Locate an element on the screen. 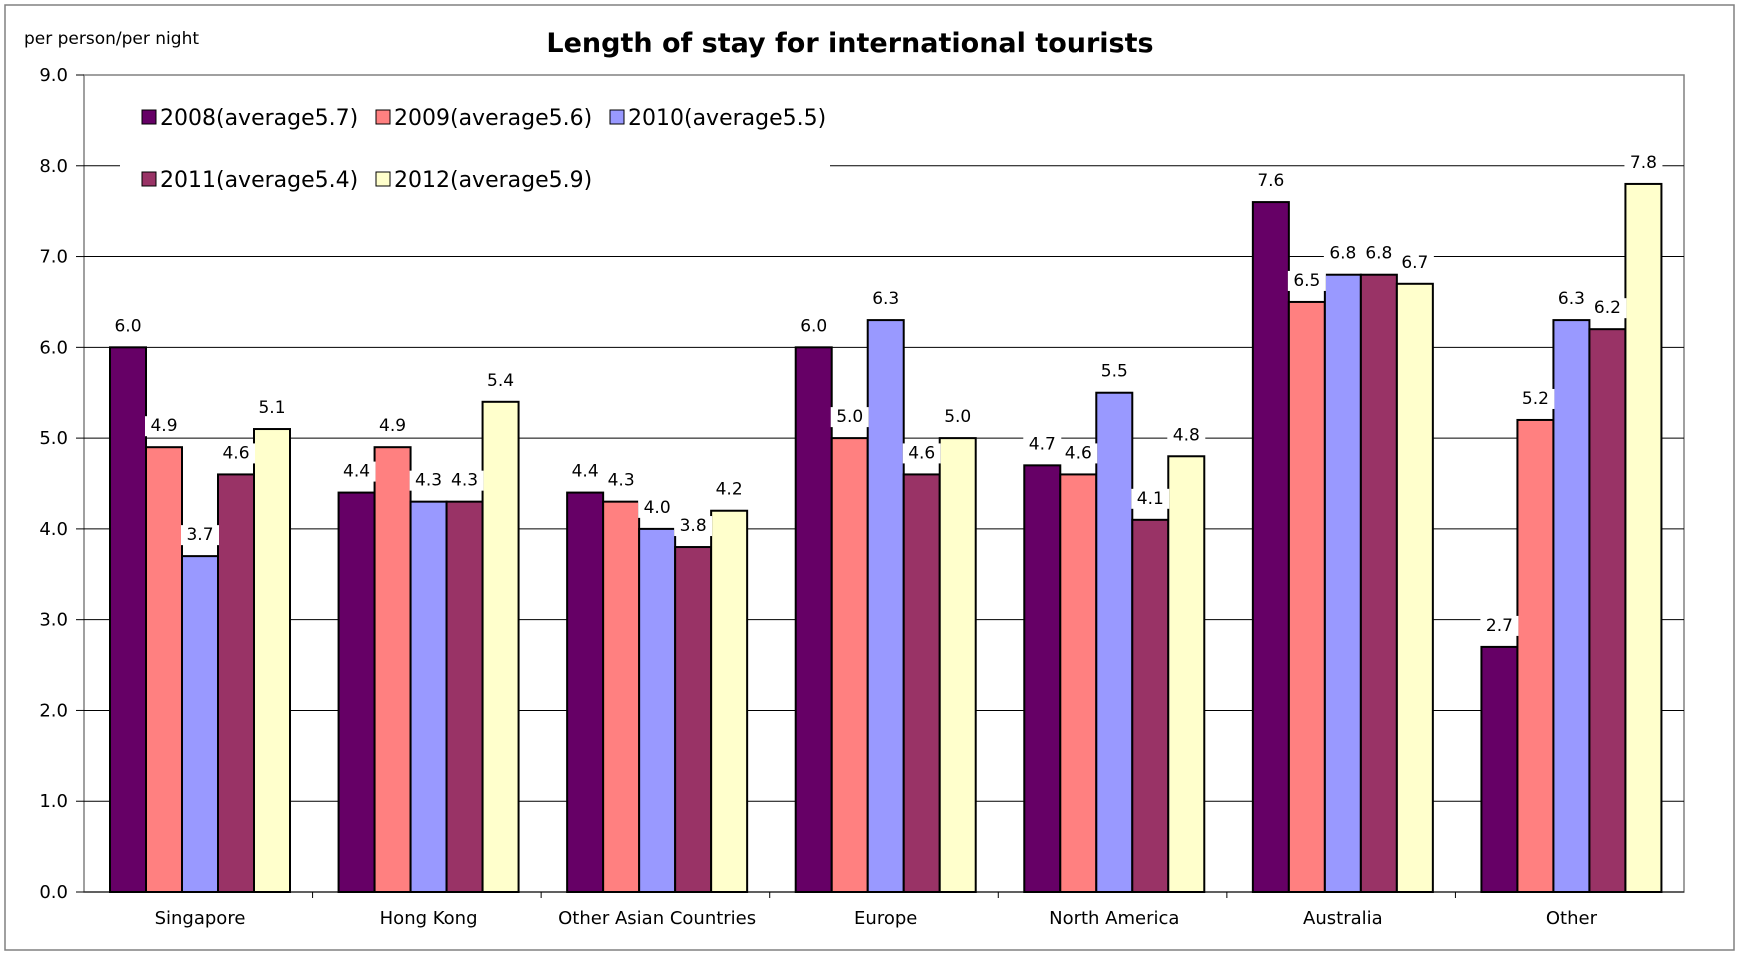 The image size is (1739, 955). data-label: 4.3 is located at coordinates (464, 481).